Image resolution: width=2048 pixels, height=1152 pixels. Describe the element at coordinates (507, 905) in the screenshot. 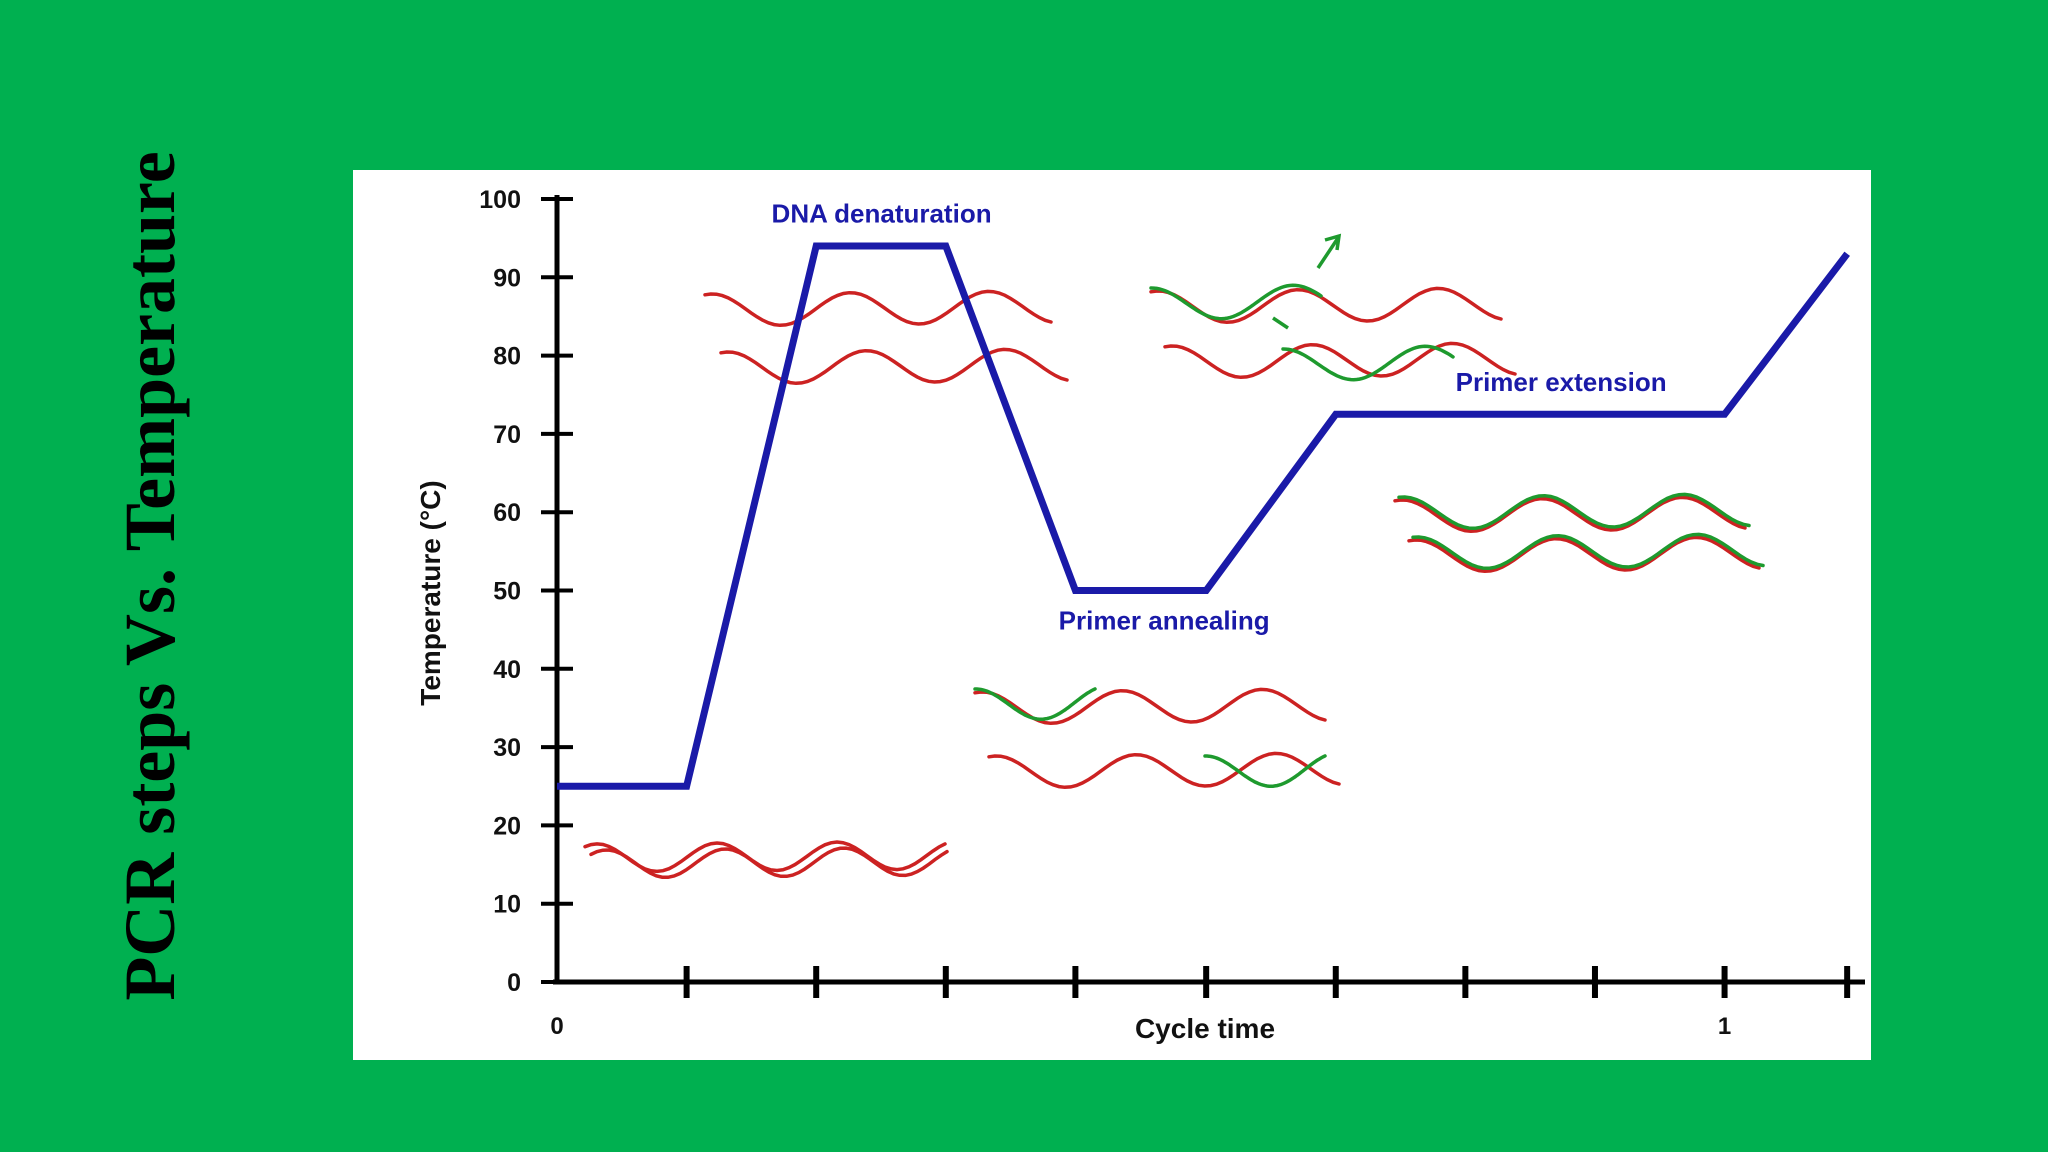

I see `y-tick-label: 10` at that location.